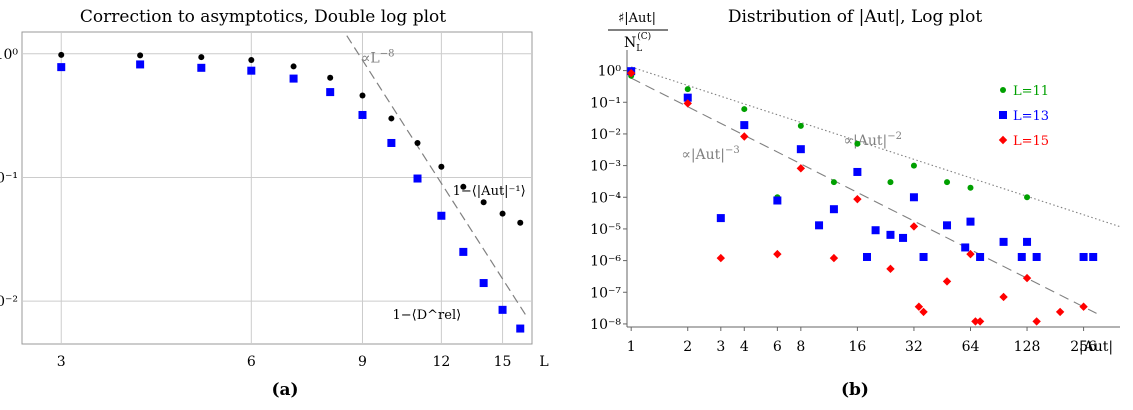  Describe the element at coordinates (855, 390) in the screenshot. I see `panel-b-caption: (b)` at that location.